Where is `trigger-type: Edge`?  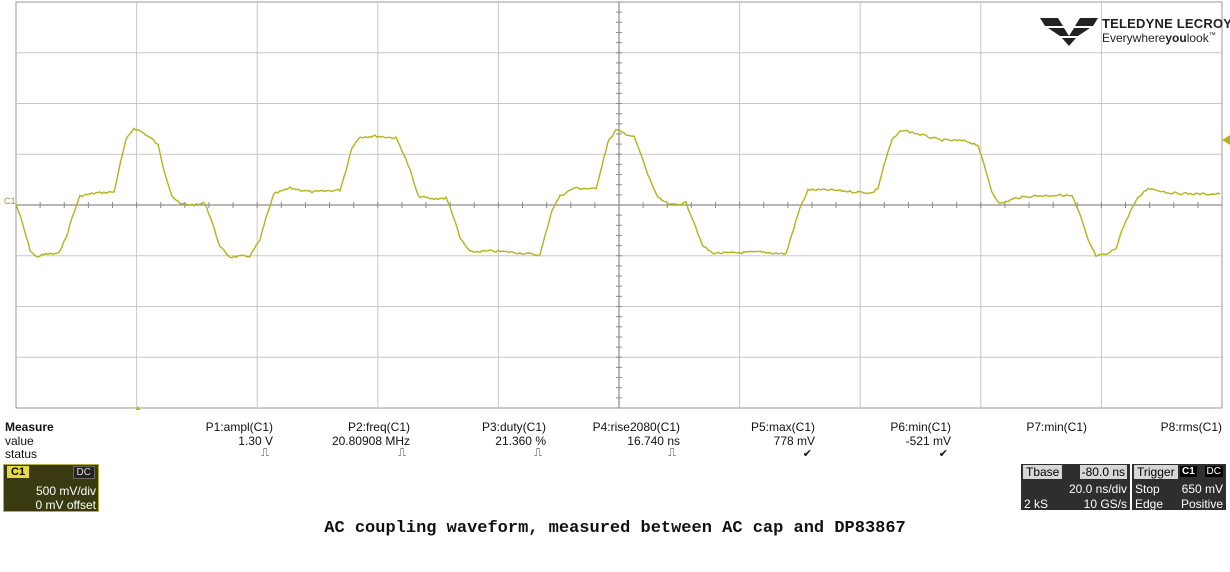
trigger-type: Edge is located at coordinates (1149, 504).